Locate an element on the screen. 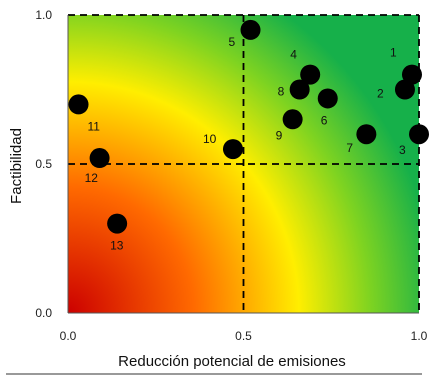 Image resolution: width=430 pixels, height=377 pixels. point-label-5: 5 is located at coordinates (232, 42).